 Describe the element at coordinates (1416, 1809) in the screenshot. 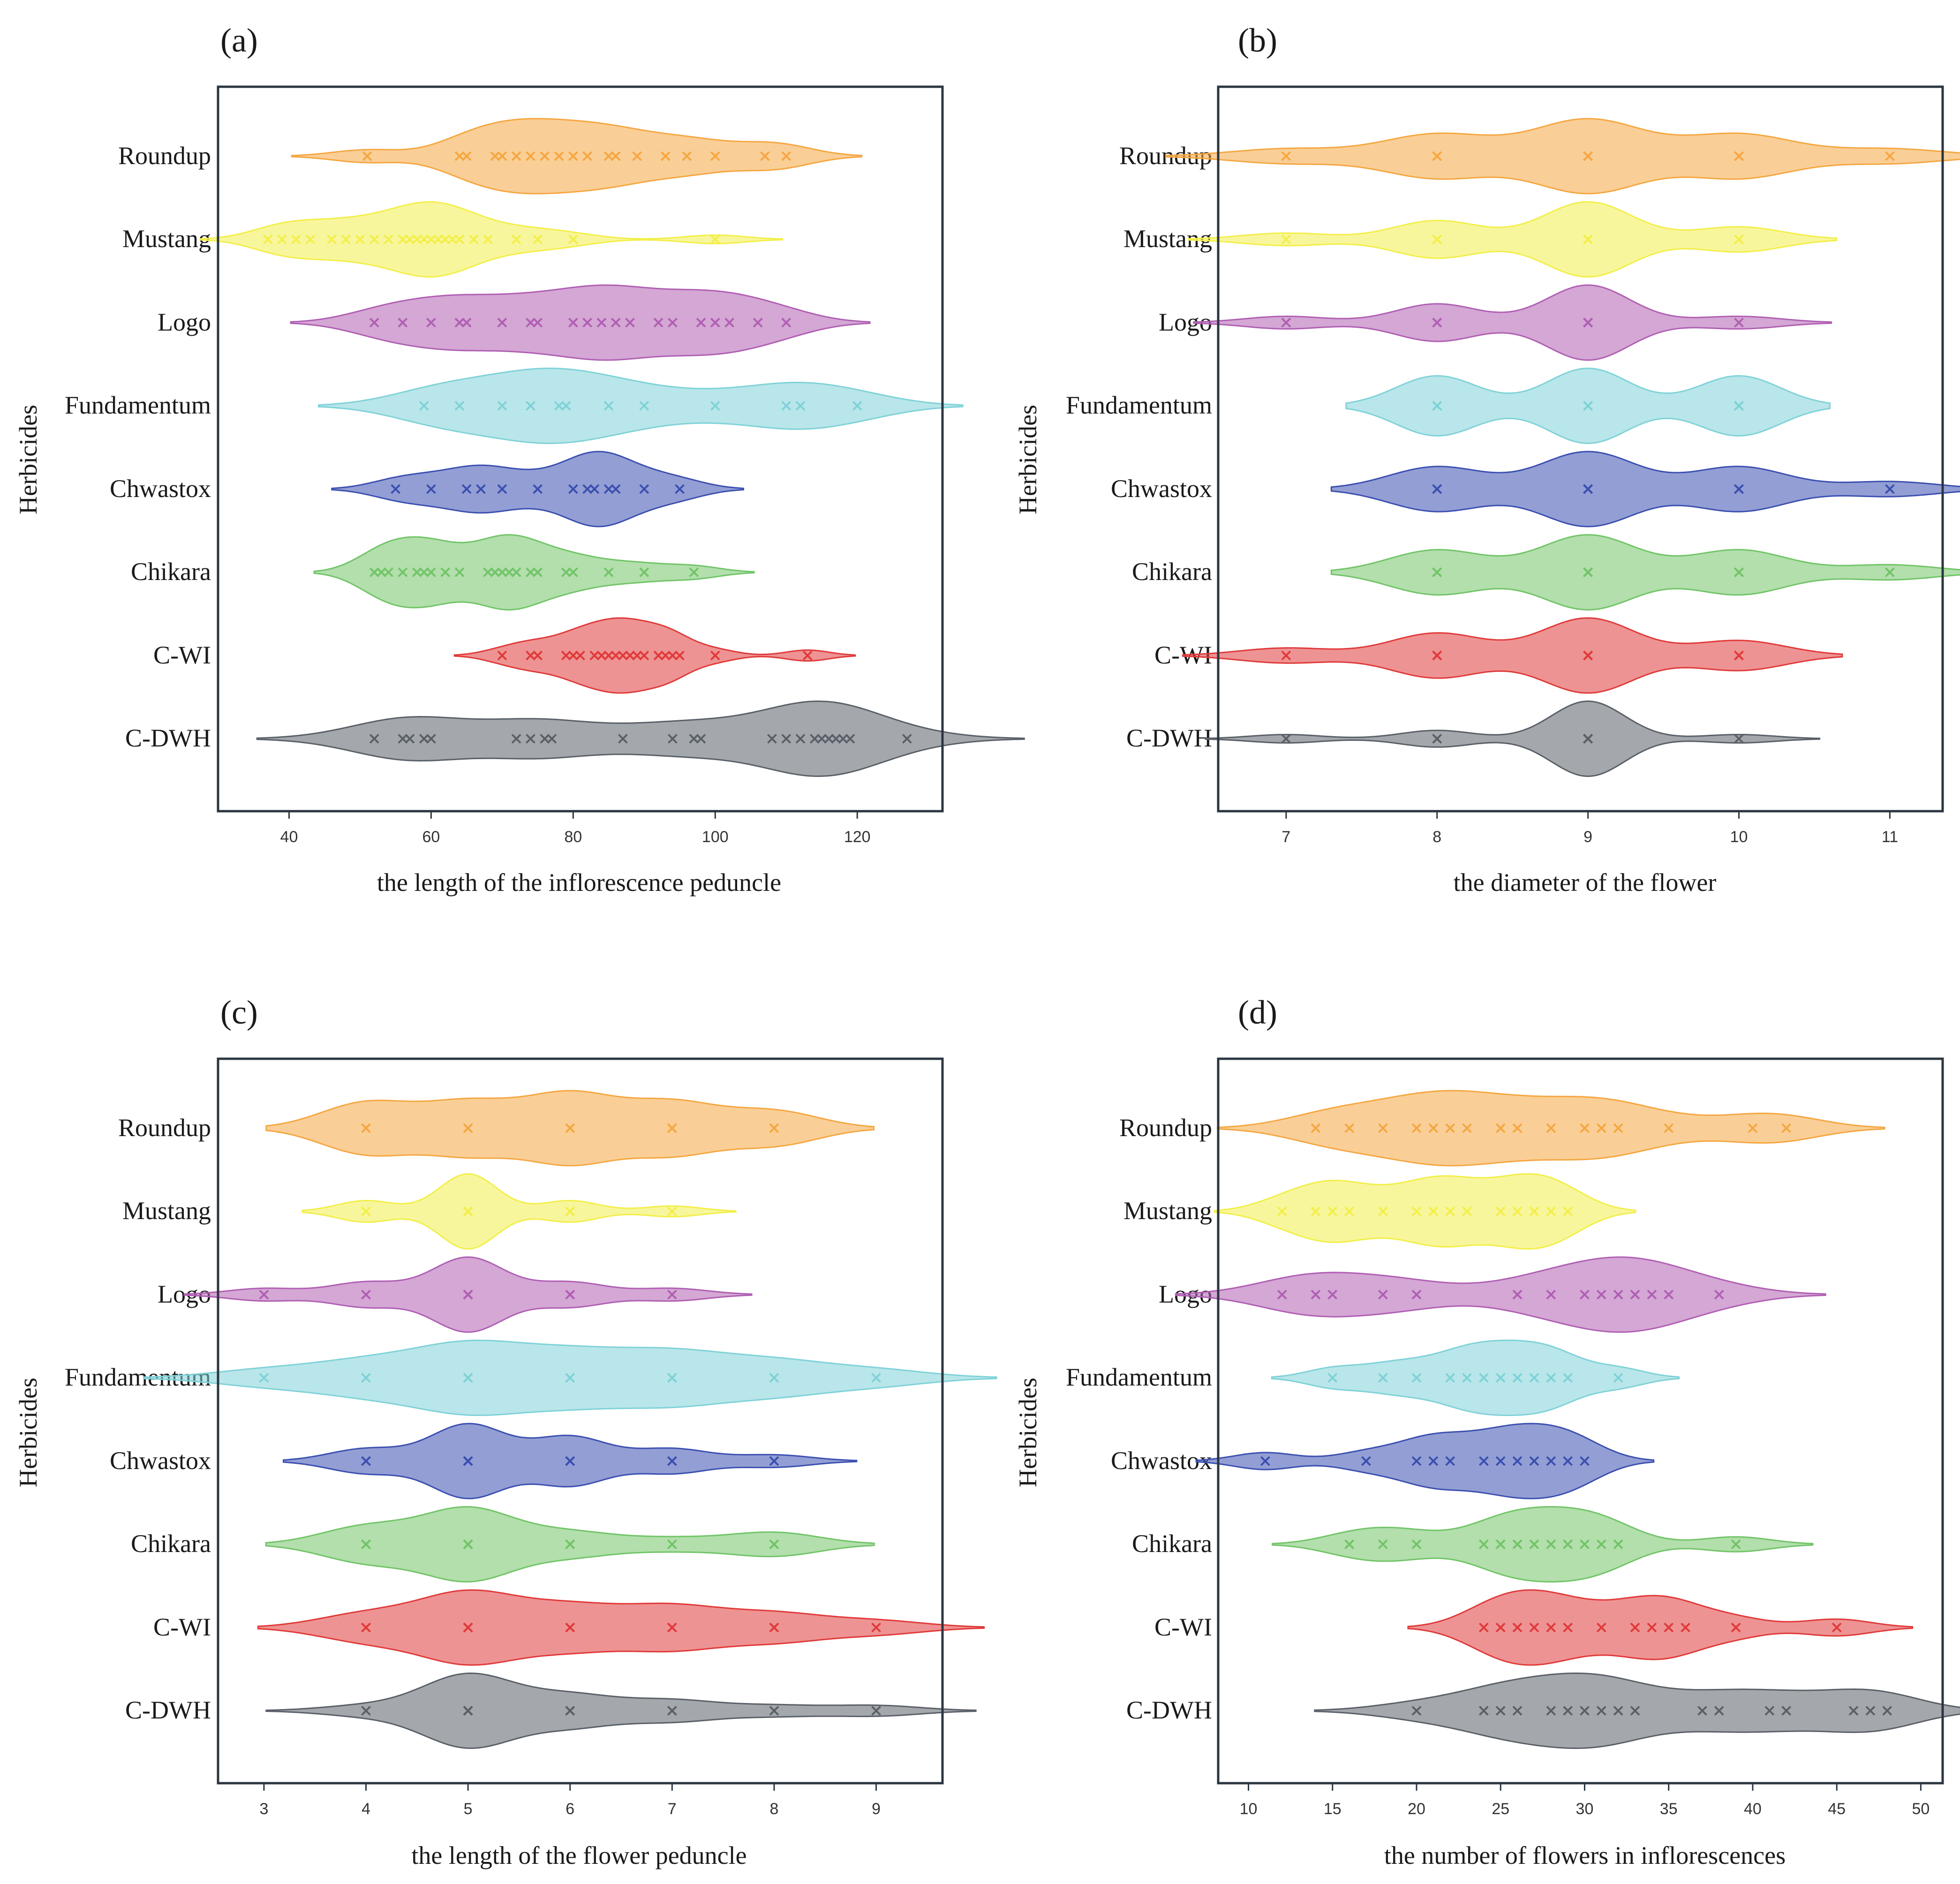

I see `panel-d-tick-label-20: 20` at that location.